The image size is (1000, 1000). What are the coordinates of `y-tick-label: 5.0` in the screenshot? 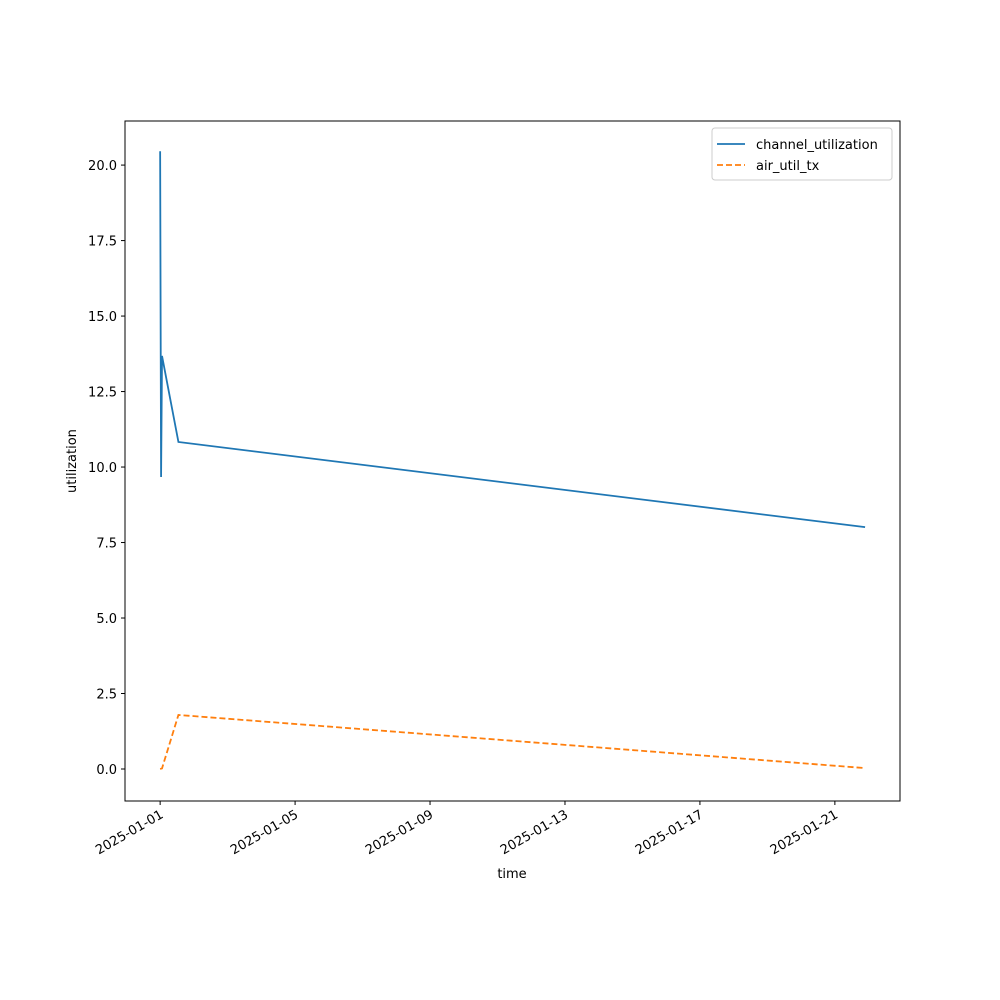 It's located at (106, 619).